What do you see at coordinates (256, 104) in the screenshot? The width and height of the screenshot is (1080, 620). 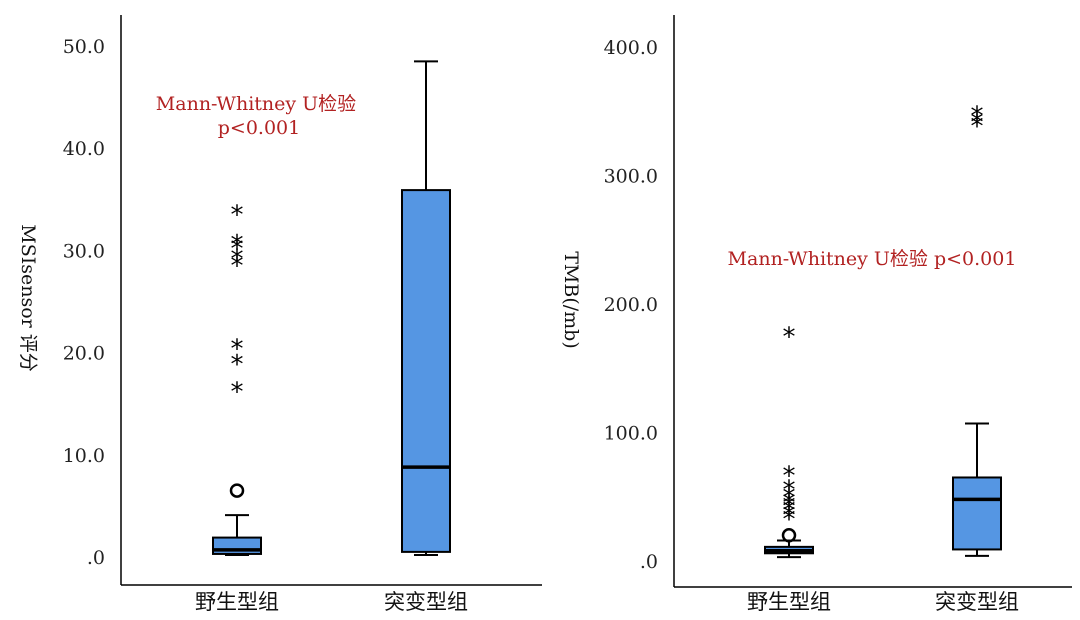 I see `significance-annotation: Mann-Whitney U检验` at bounding box center [256, 104].